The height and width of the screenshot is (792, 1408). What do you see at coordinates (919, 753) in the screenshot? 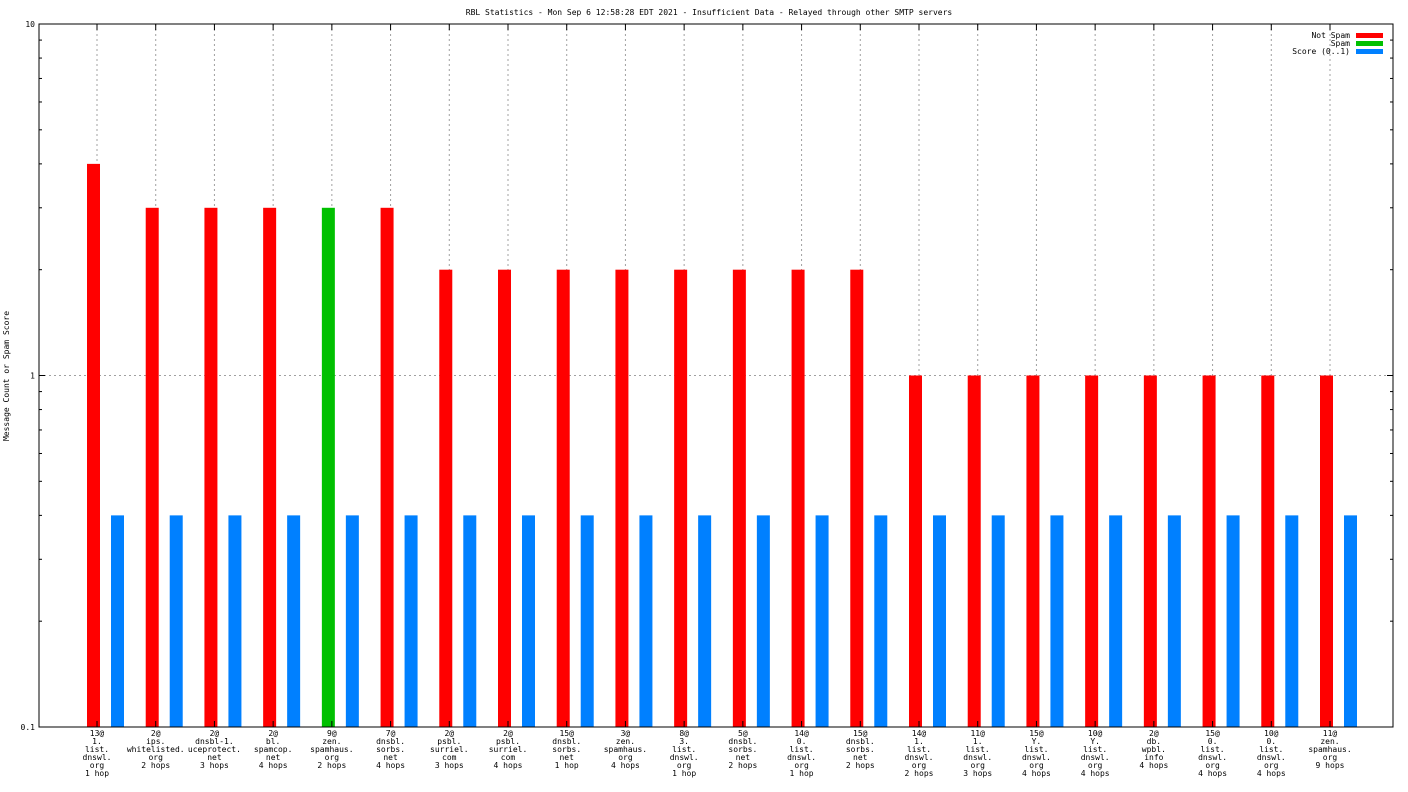
I see `x-tick-label: 14@ 1. list. dnswl. org 2 hops` at bounding box center [919, 753].